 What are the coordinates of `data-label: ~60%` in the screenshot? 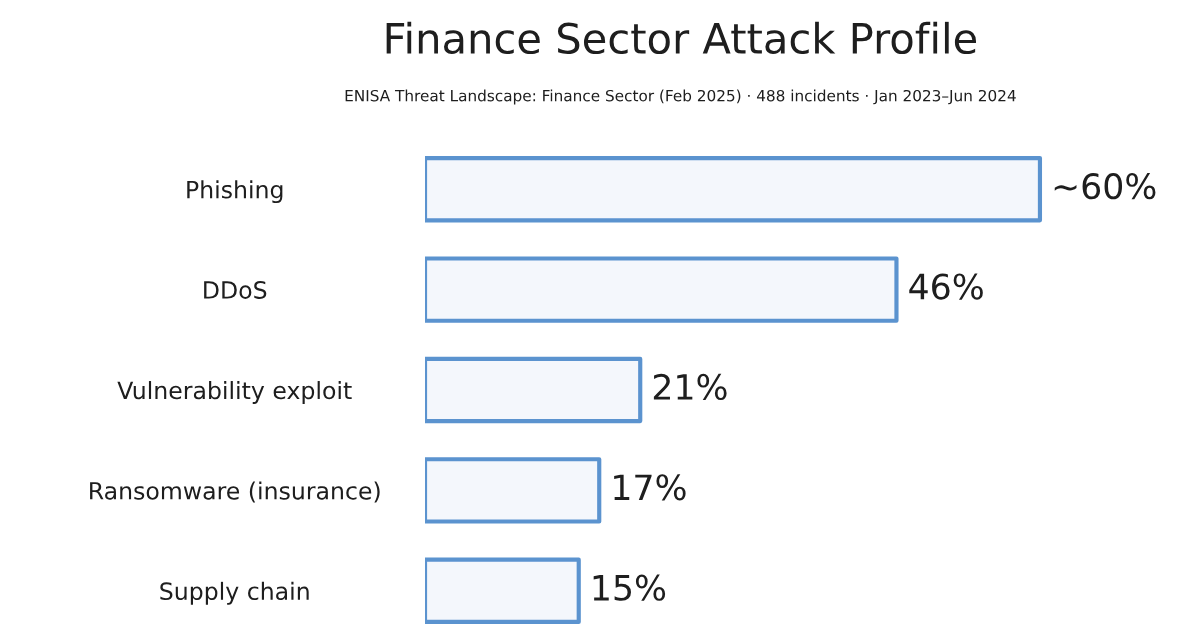 It's located at (1105, 186).